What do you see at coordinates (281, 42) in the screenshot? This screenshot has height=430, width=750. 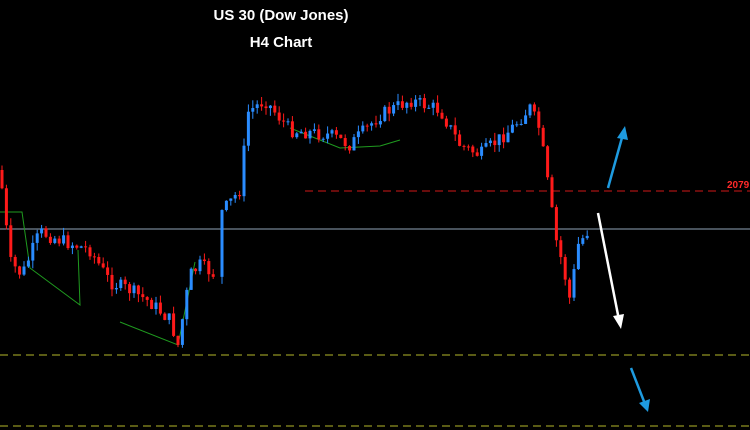 I see `chart-subtitle: H4 Chart` at bounding box center [281, 42].